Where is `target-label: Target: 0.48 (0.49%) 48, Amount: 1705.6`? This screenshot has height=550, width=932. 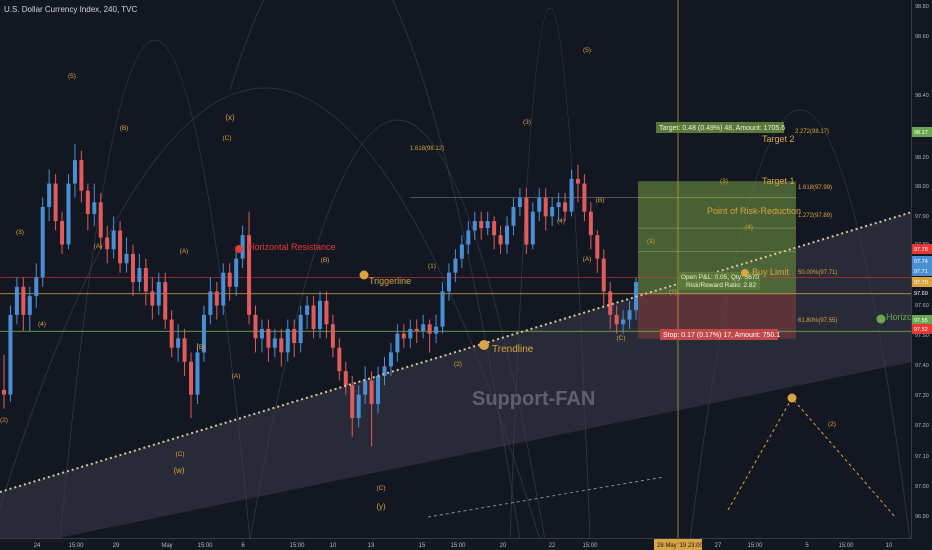 target-label: Target: 0.48 (0.49%) 48, Amount: 1705.6 is located at coordinates (722, 128).